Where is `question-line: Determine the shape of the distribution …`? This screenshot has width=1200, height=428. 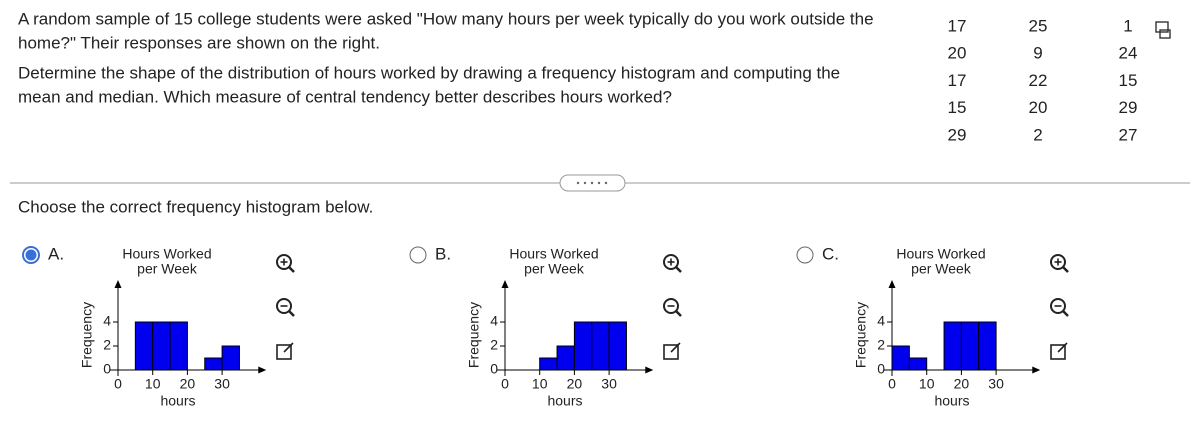
question-line: Determine the shape of the distribution … is located at coordinates (429, 72).